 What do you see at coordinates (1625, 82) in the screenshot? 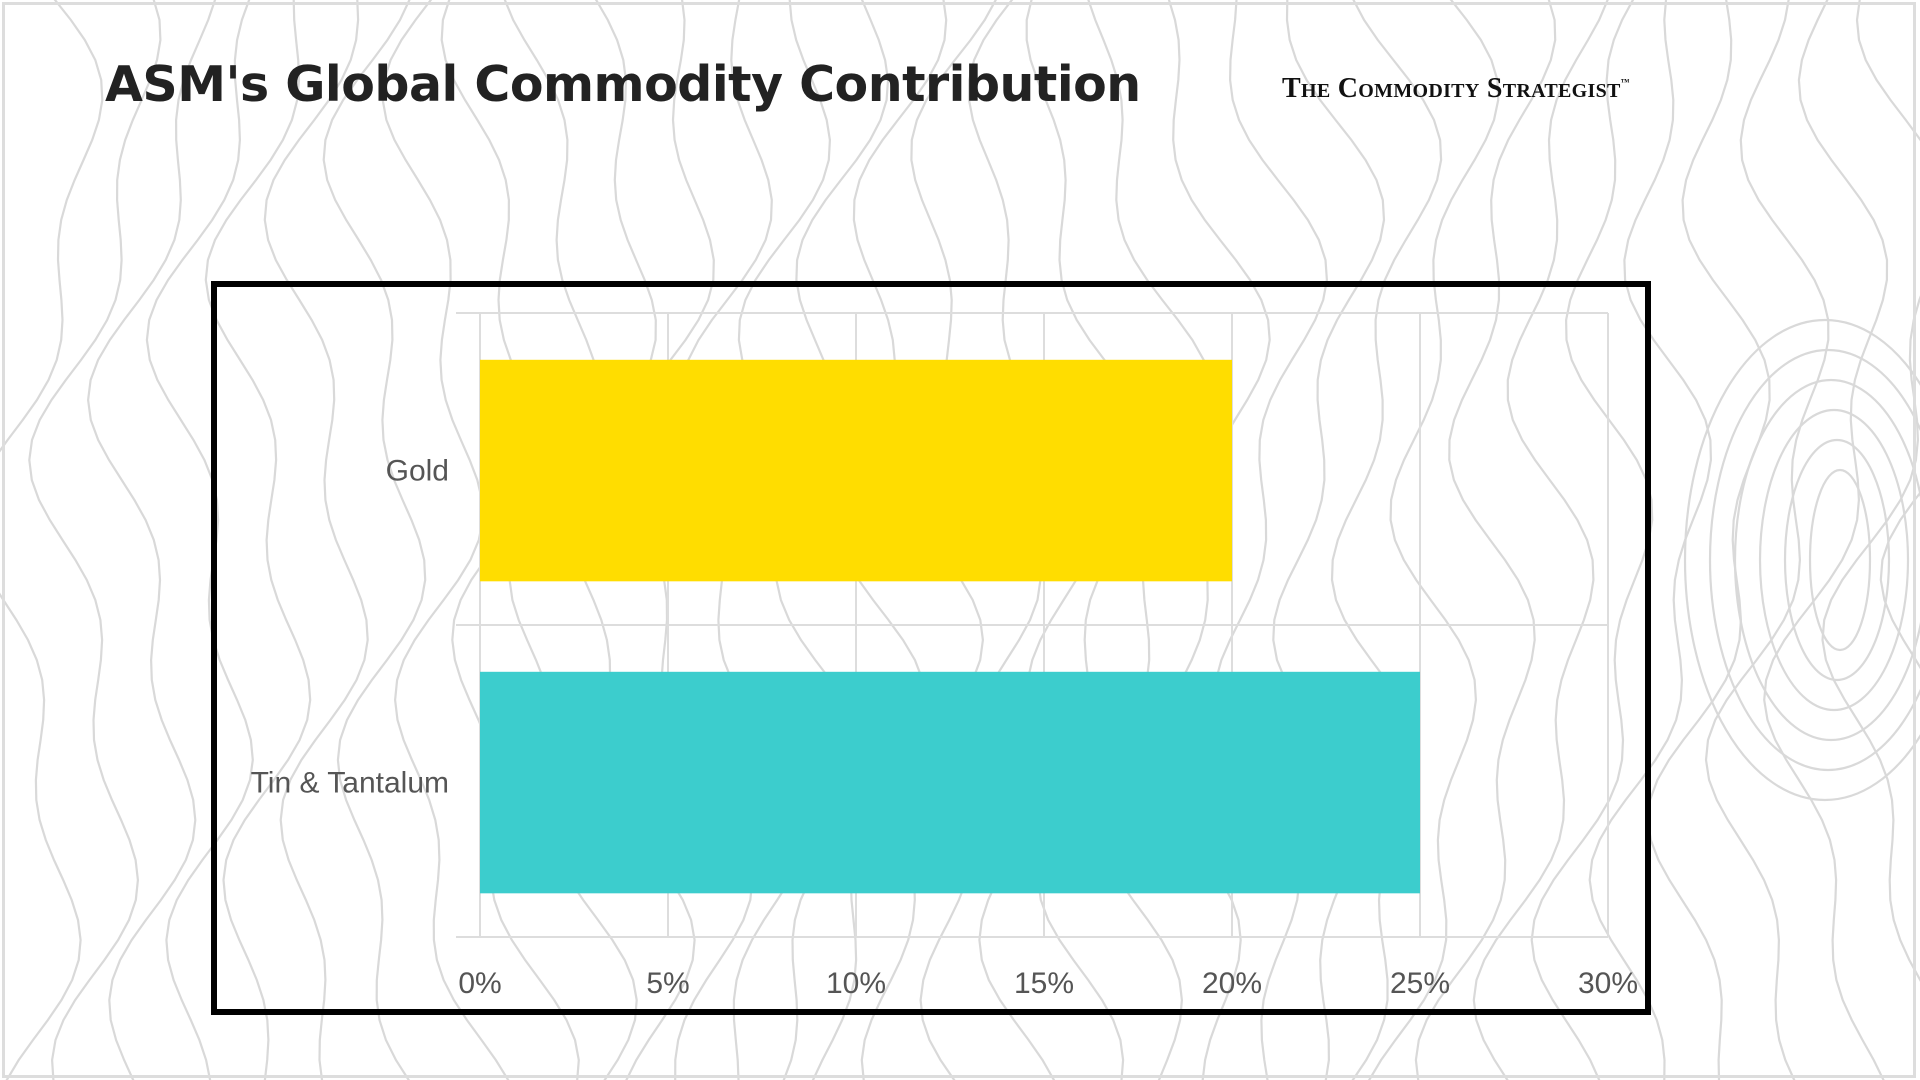
I see `trademark-mark: ™` at bounding box center [1625, 82].